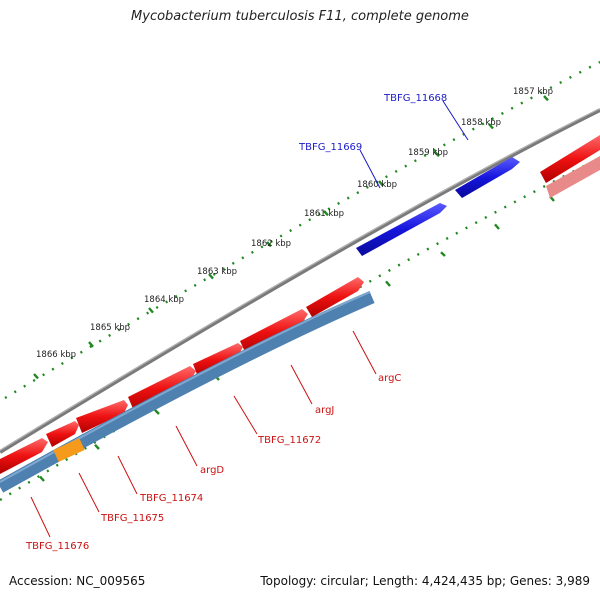 The height and width of the screenshot is (600, 600). What do you see at coordinates (56, 355) in the screenshot?
I see `tick-label-1866: 1866 kbp` at bounding box center [56, 355].